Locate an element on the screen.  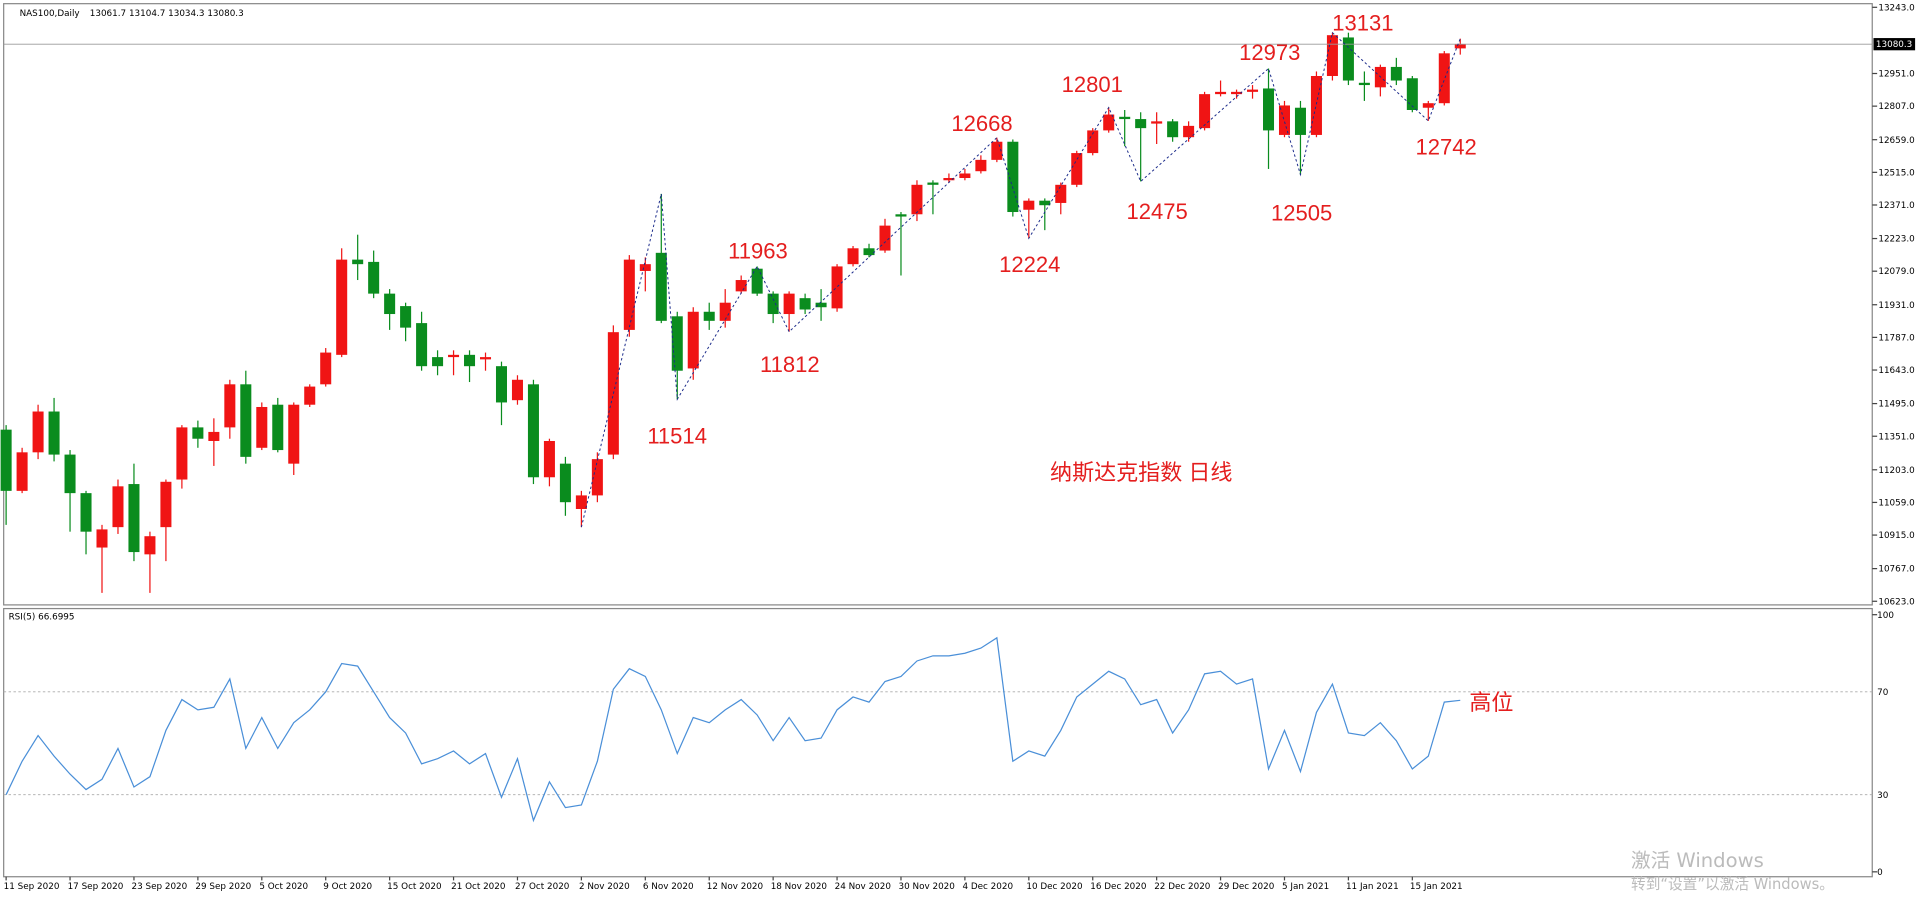
y-tick-label: 12079.0 is located at coordinates (1896, 272).